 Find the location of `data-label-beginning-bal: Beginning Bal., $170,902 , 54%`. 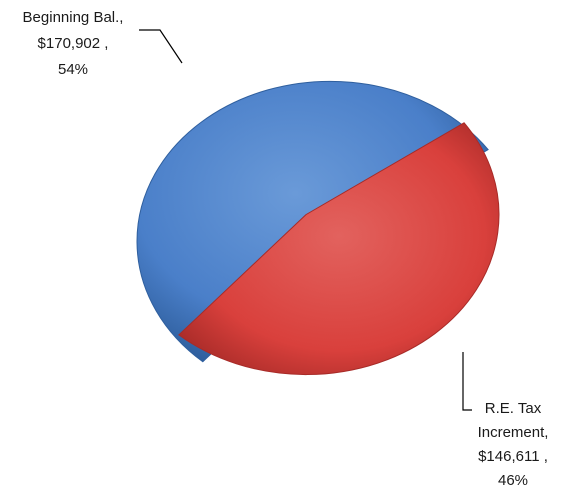

data-label-beginning-bal: Beginning Bal., $170,902 , 54% is located at coordinates (73, 43).